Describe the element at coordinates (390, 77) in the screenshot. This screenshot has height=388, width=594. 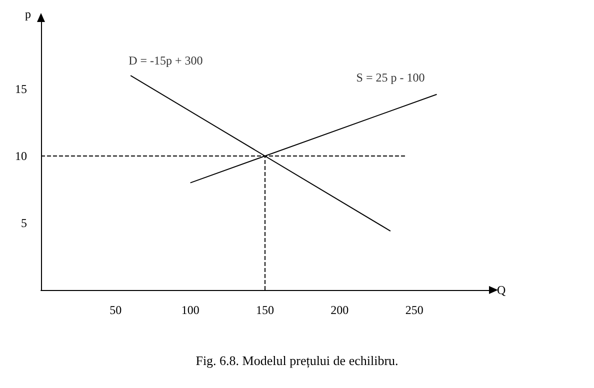
I see `annotation: S = 25 p - 100` at that location.